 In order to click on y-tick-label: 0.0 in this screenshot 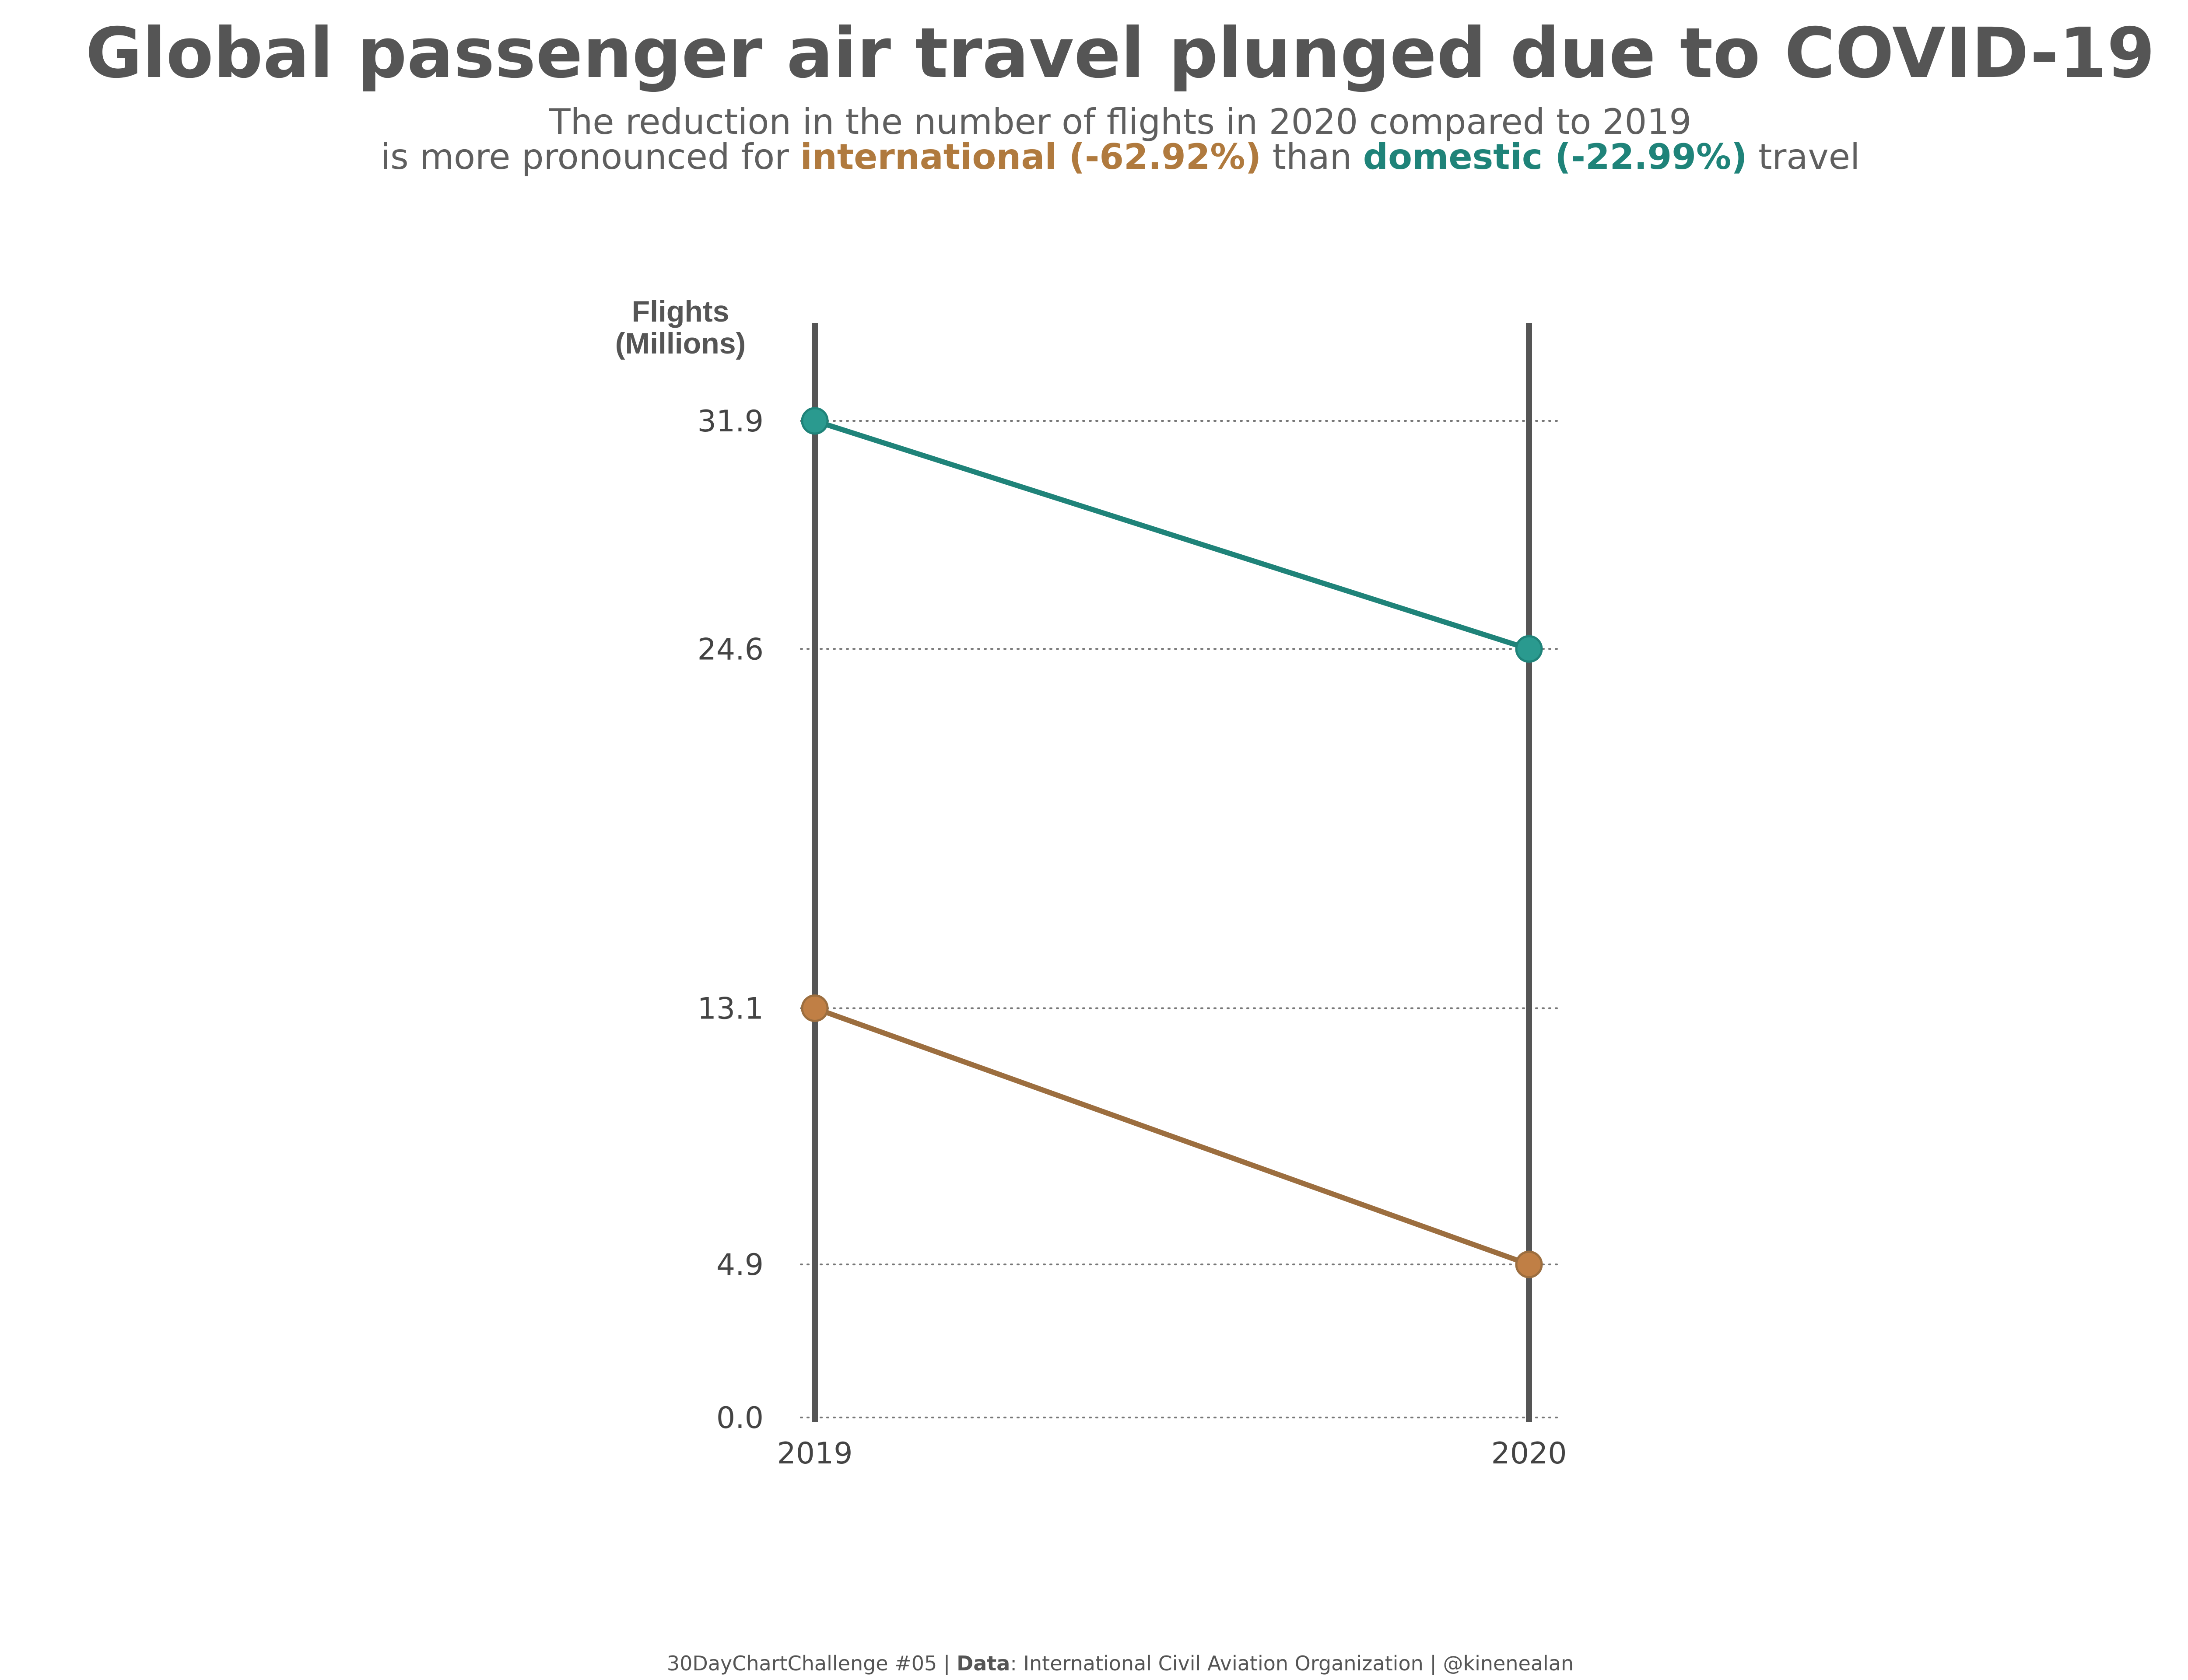, I will do `click(740, 1418)`.